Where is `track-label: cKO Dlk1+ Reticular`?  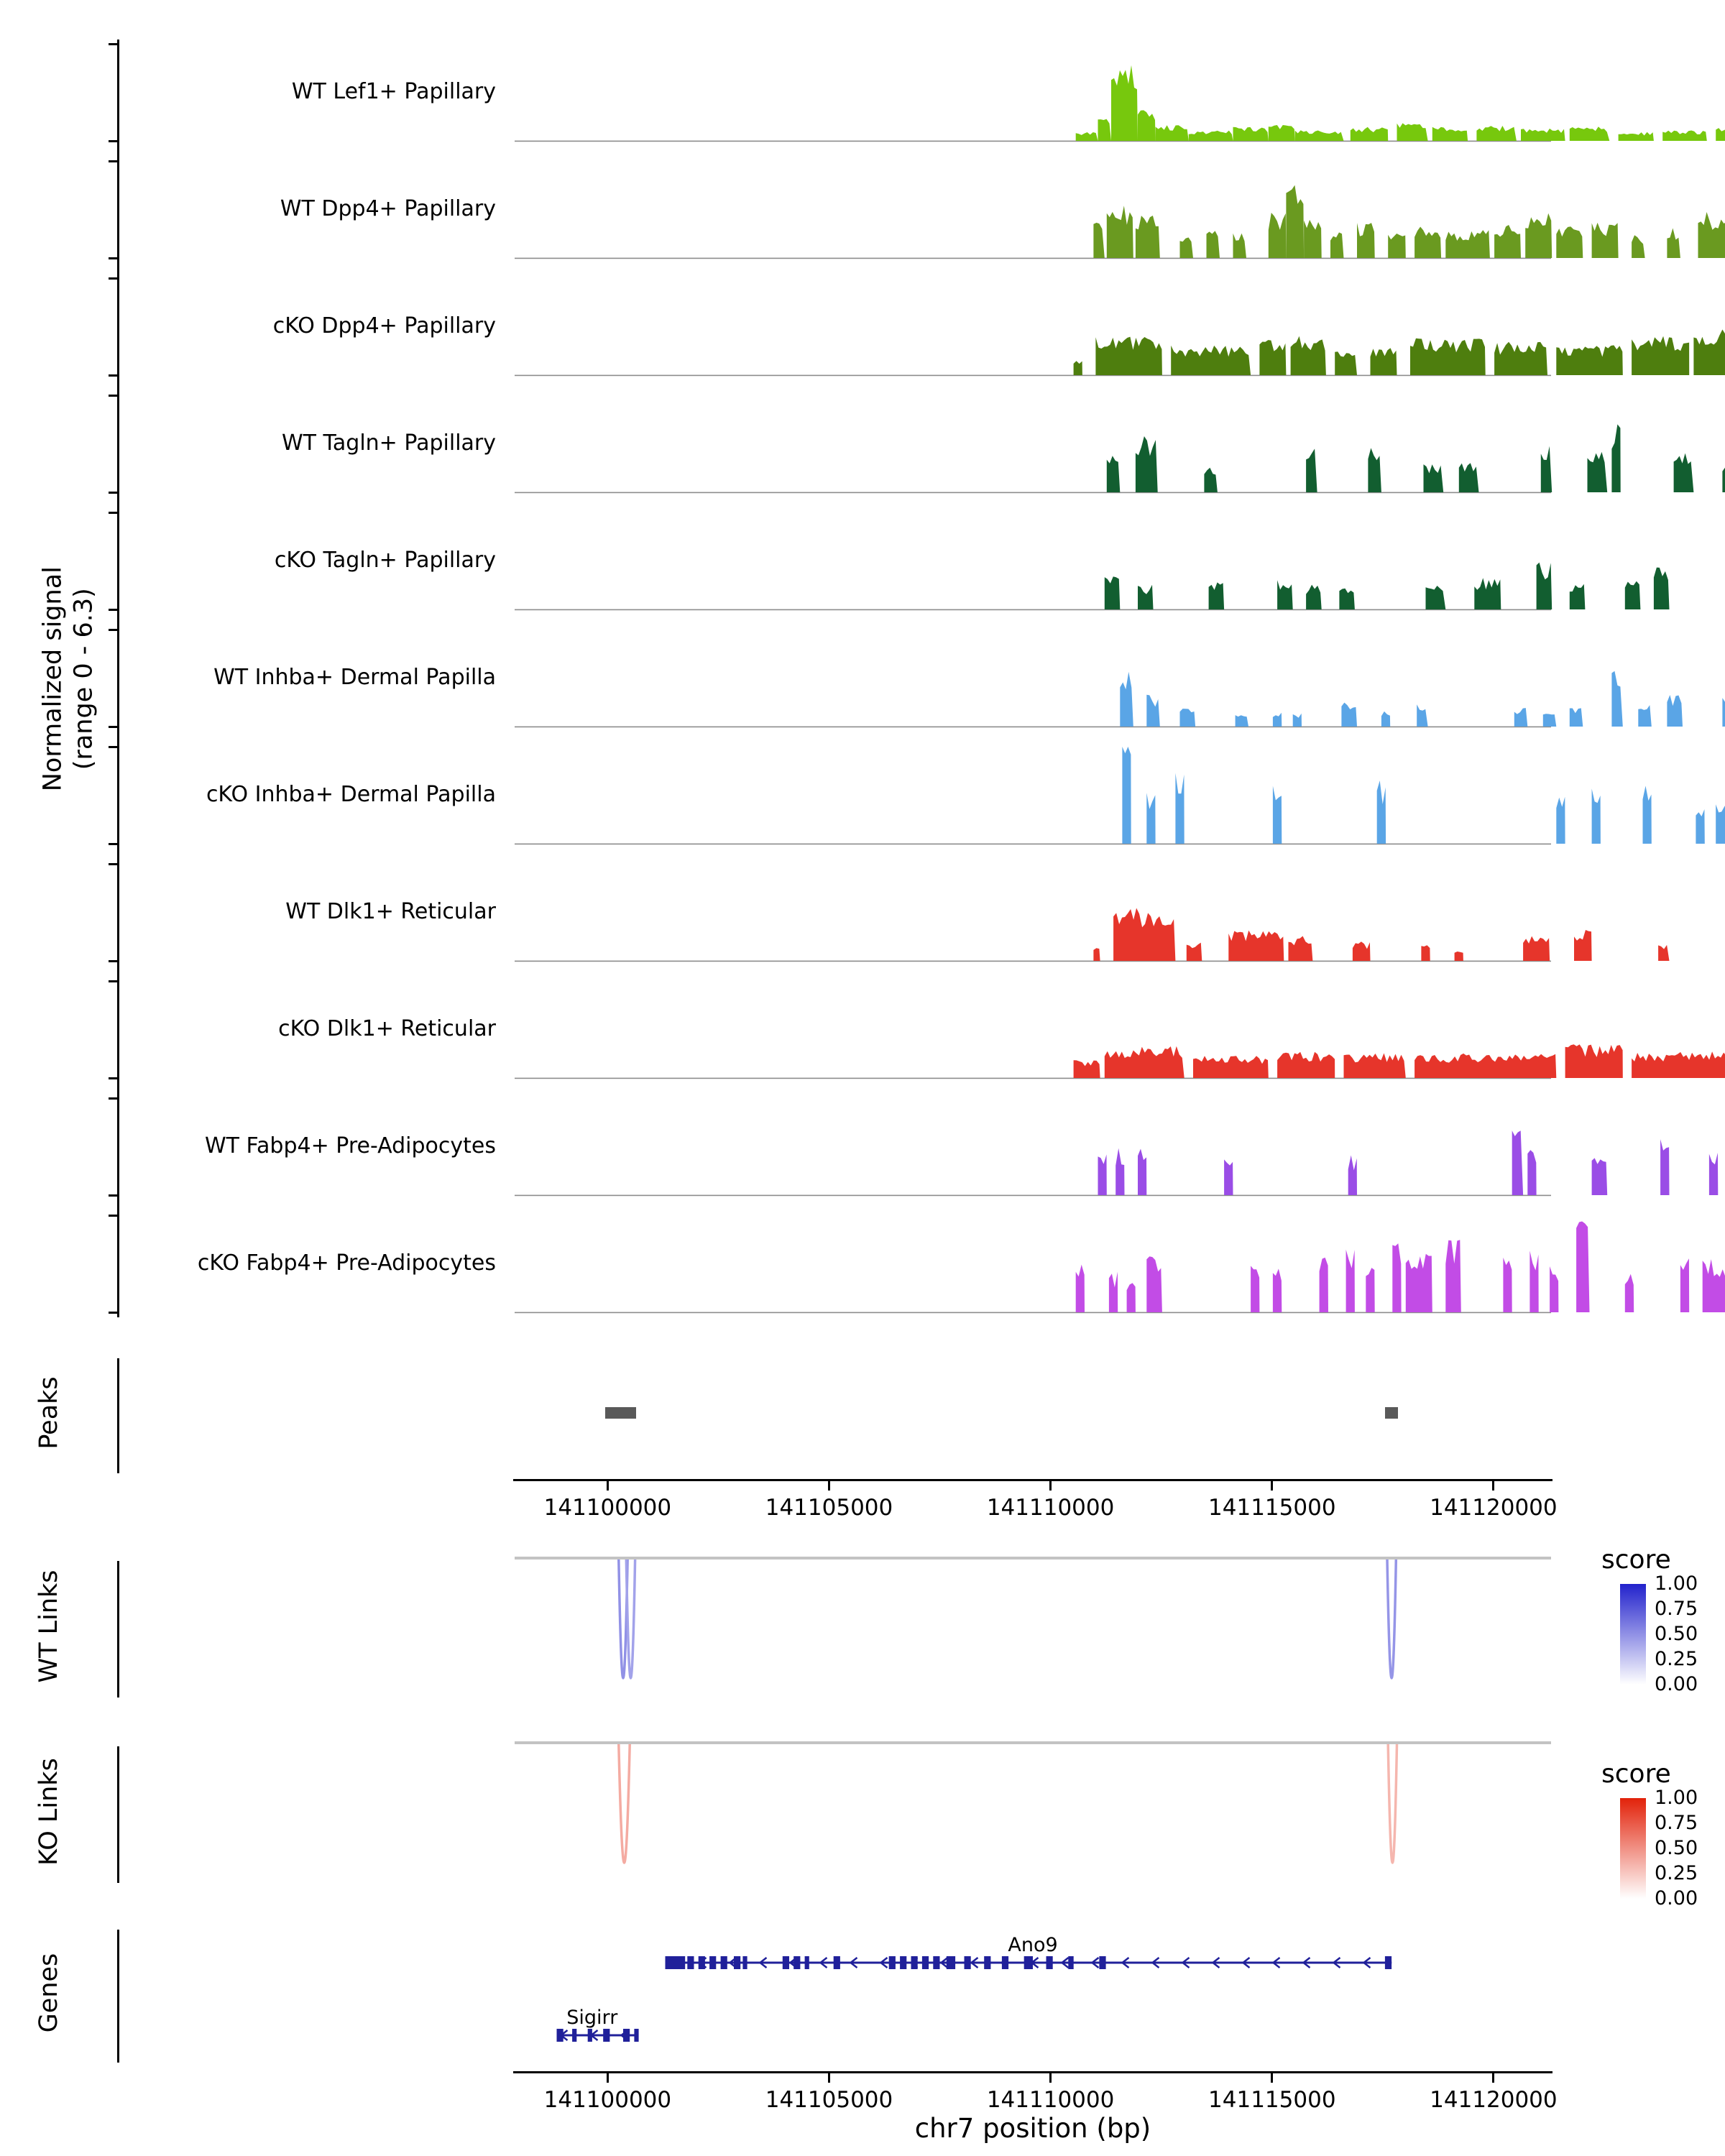
track-label: cKO Dlk1+ Reticular is located at coordinates (387, 1028).